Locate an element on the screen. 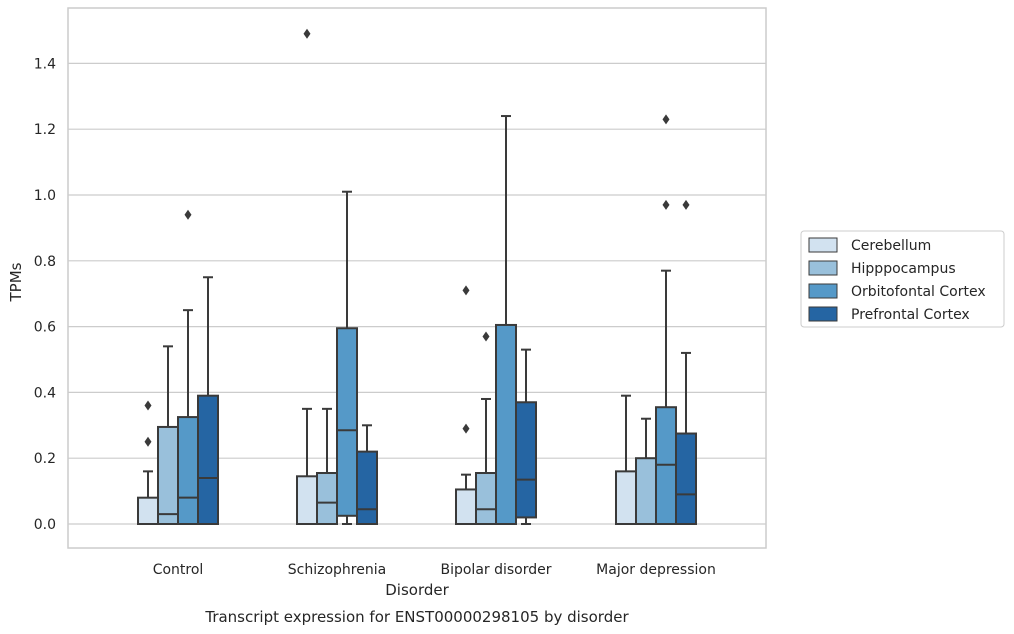 The image size is (1014, 634). y-tick-label: 0.6 is located at coordinates (45, 328).